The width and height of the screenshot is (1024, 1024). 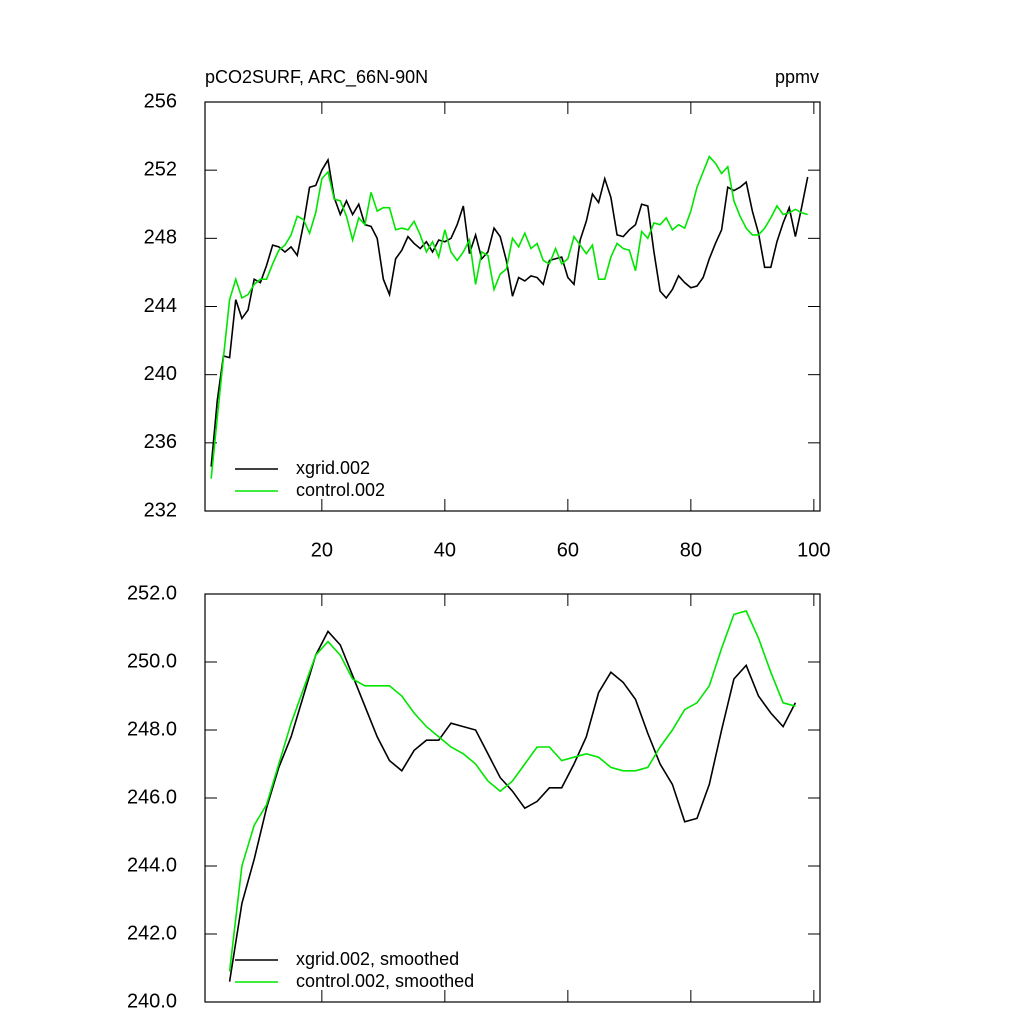 What do you see at coordinates (160, 238) in the screenshot?
I see `y-tick-label: 248` at bounding box center [160, 238].